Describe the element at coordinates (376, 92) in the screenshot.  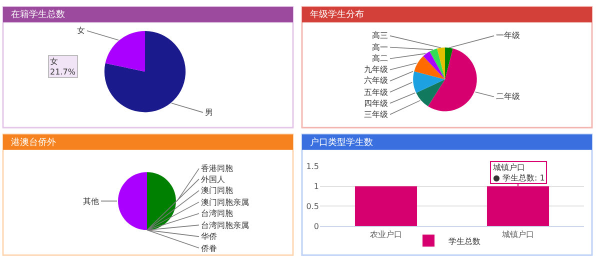
I see `slice-label: 五年级` at that location.